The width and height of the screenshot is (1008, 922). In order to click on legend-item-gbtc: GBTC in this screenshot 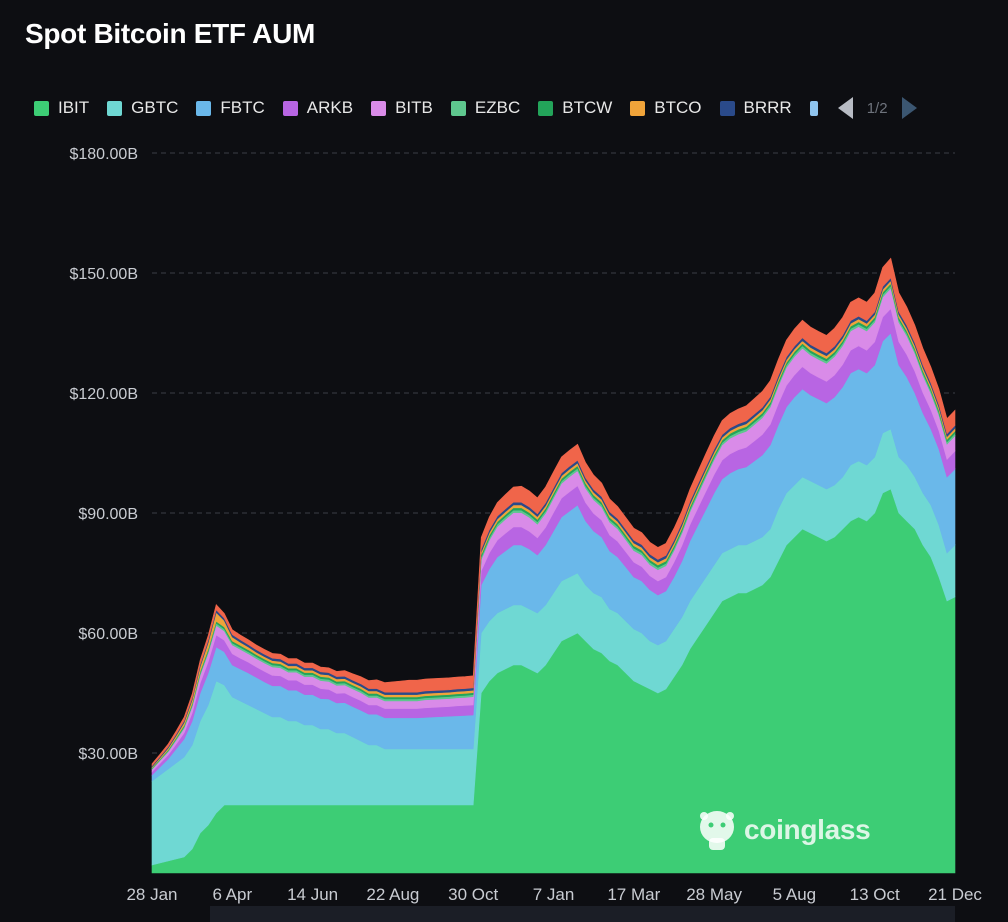, I will do `click(142, 108)`.